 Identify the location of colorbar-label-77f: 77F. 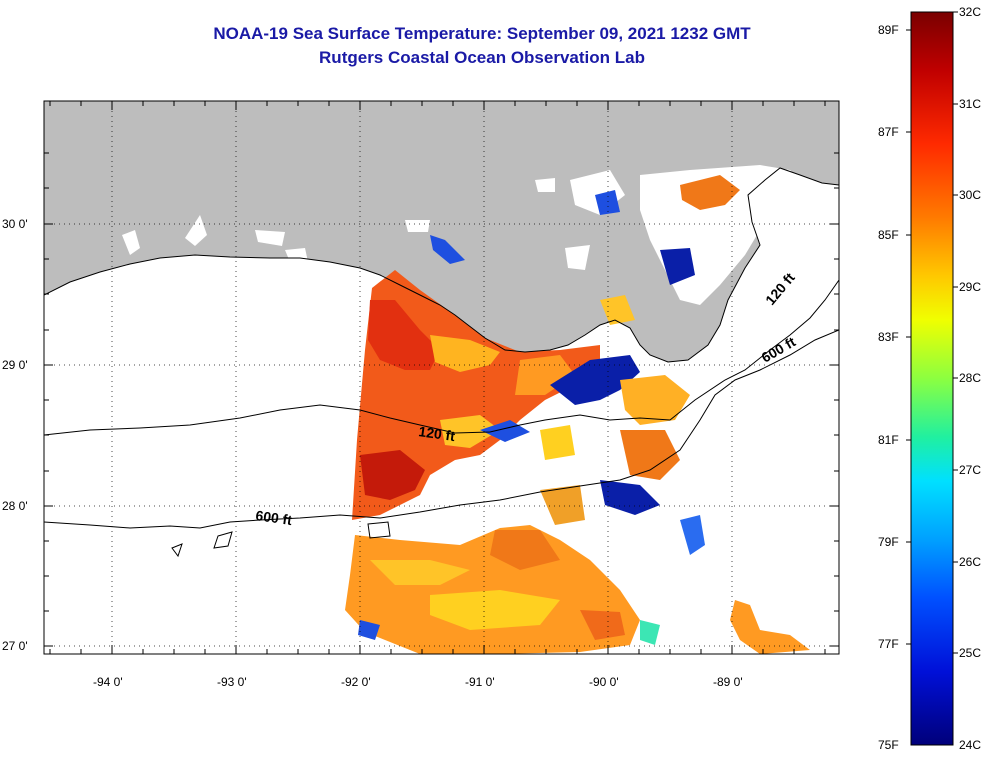
(888, 644).